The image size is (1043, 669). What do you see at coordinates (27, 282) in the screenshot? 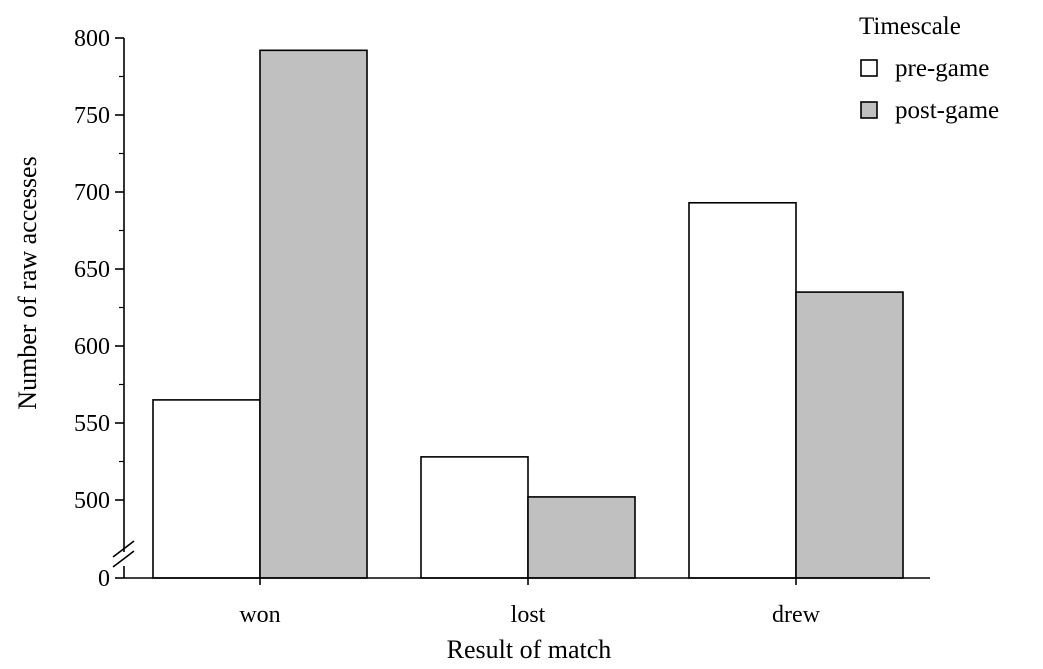
I see `y-axis-title: Number of raw accesses` at bounding box center [27, 282].